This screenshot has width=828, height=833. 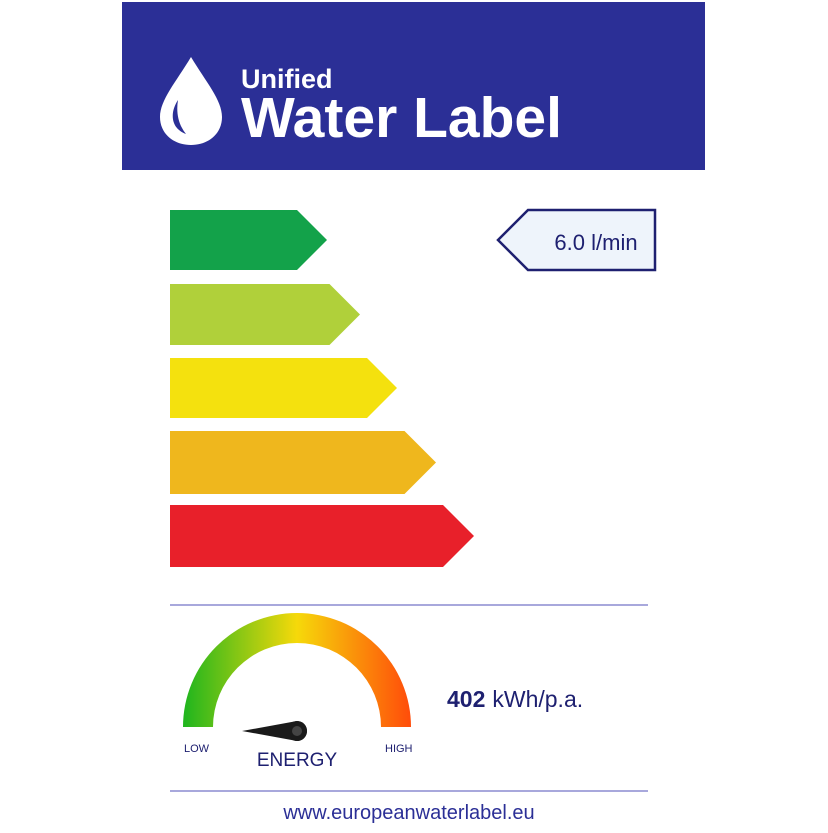 What do you see at coordinates (191, 101) in the screenshot?
I see `water-drop-icon` at bounding box center [191, 101].